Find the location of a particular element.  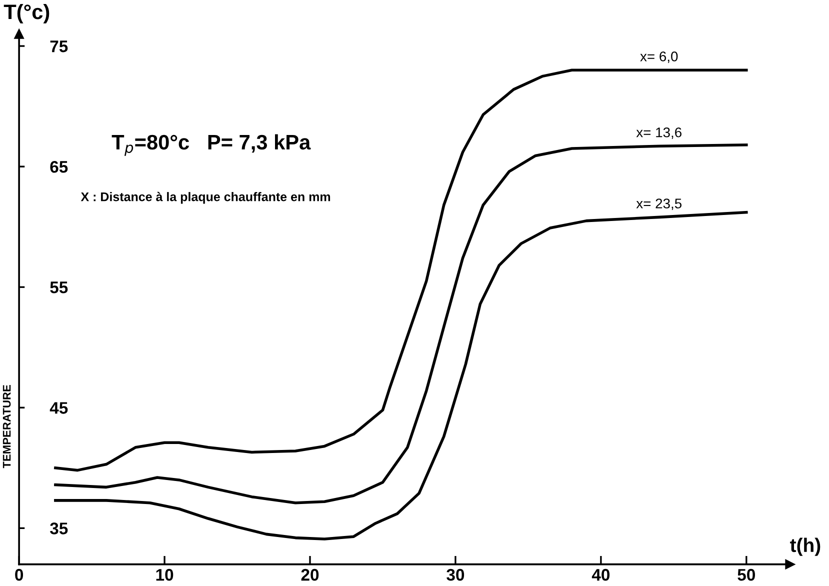

y-tick-label: 45 is located at coordinates (59, 408).